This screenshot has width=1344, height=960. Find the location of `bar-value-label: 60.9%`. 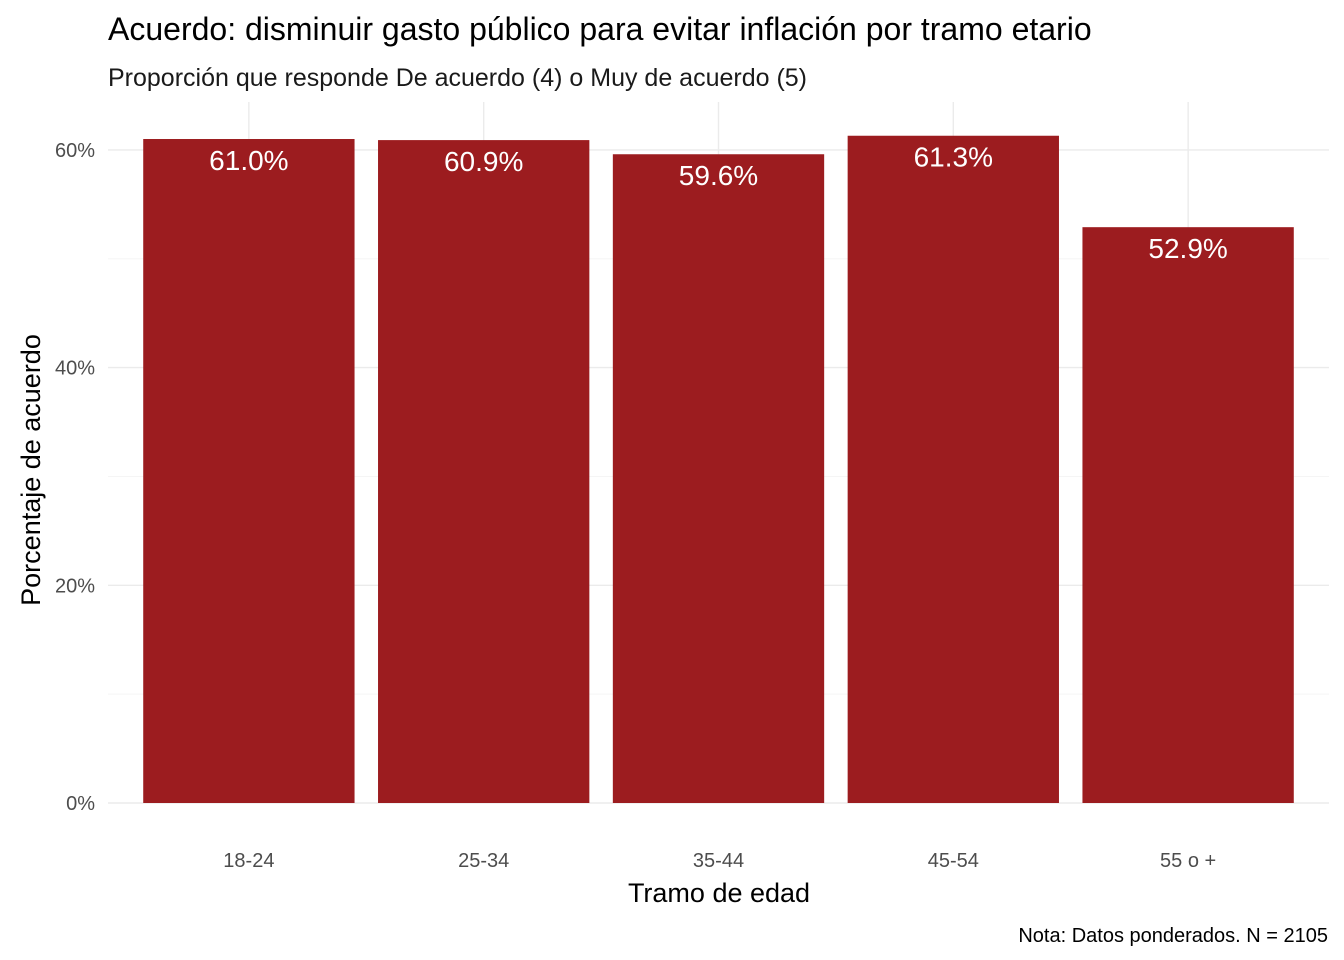

bar-value-label: 60.9% is located at coordinates (483, 161).